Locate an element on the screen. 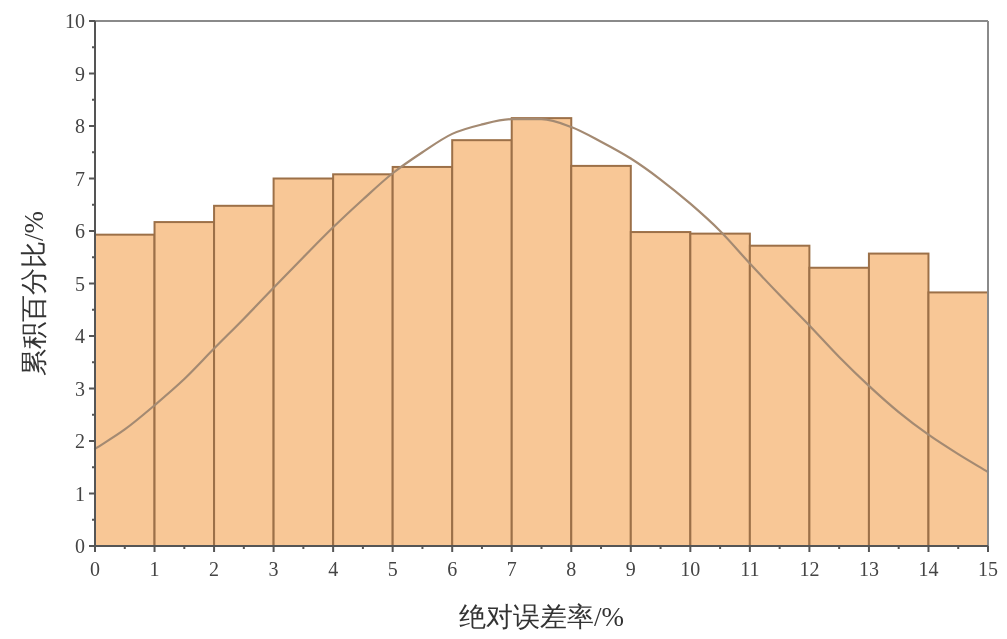 The width and height of the screenshot is (1007, 639). x-tick-label: 6 is located at coordinates (452, 569).